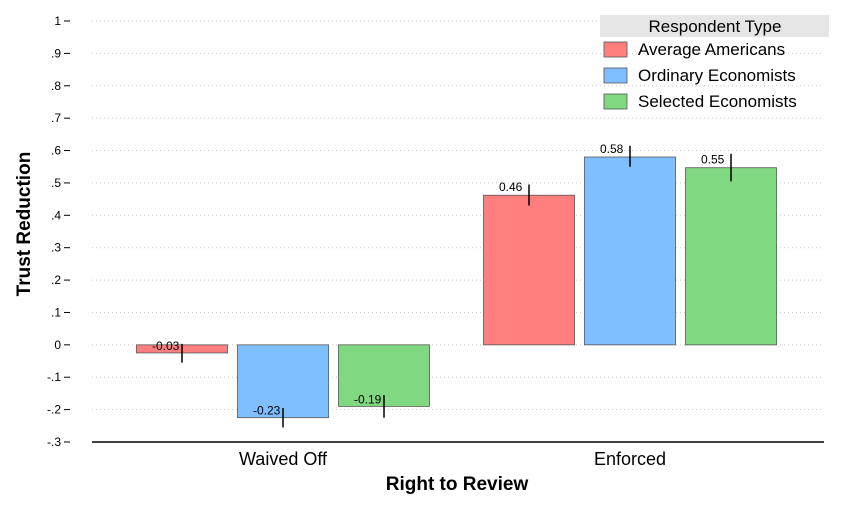 This screenshot has height=507, width=845. Describe the element at coordinates (457, 484) in the screenshot. I see `x-axis-title: Right to Review` at that location.